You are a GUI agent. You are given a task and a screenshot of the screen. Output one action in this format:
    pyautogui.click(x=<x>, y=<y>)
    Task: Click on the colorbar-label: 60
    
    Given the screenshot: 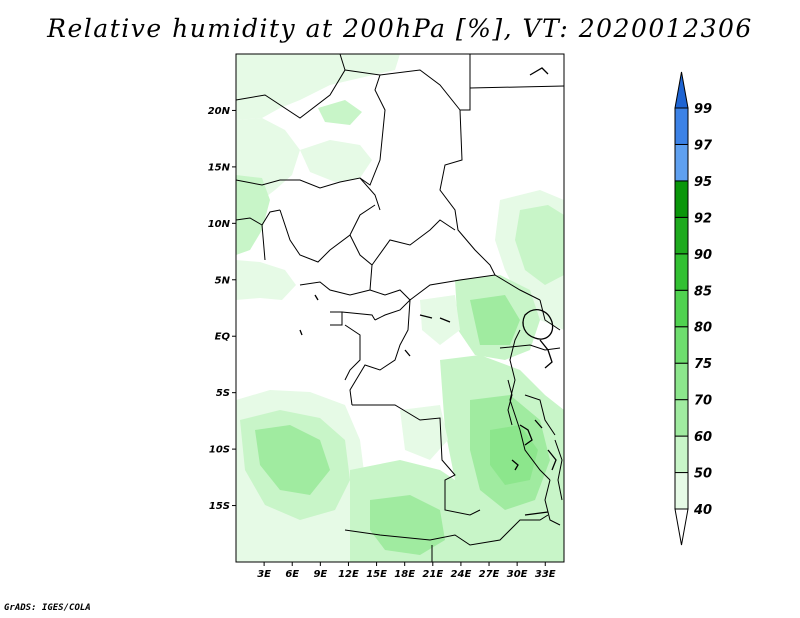 What is the action you would take?
    pyautogui.click(x=703, y=437)
    